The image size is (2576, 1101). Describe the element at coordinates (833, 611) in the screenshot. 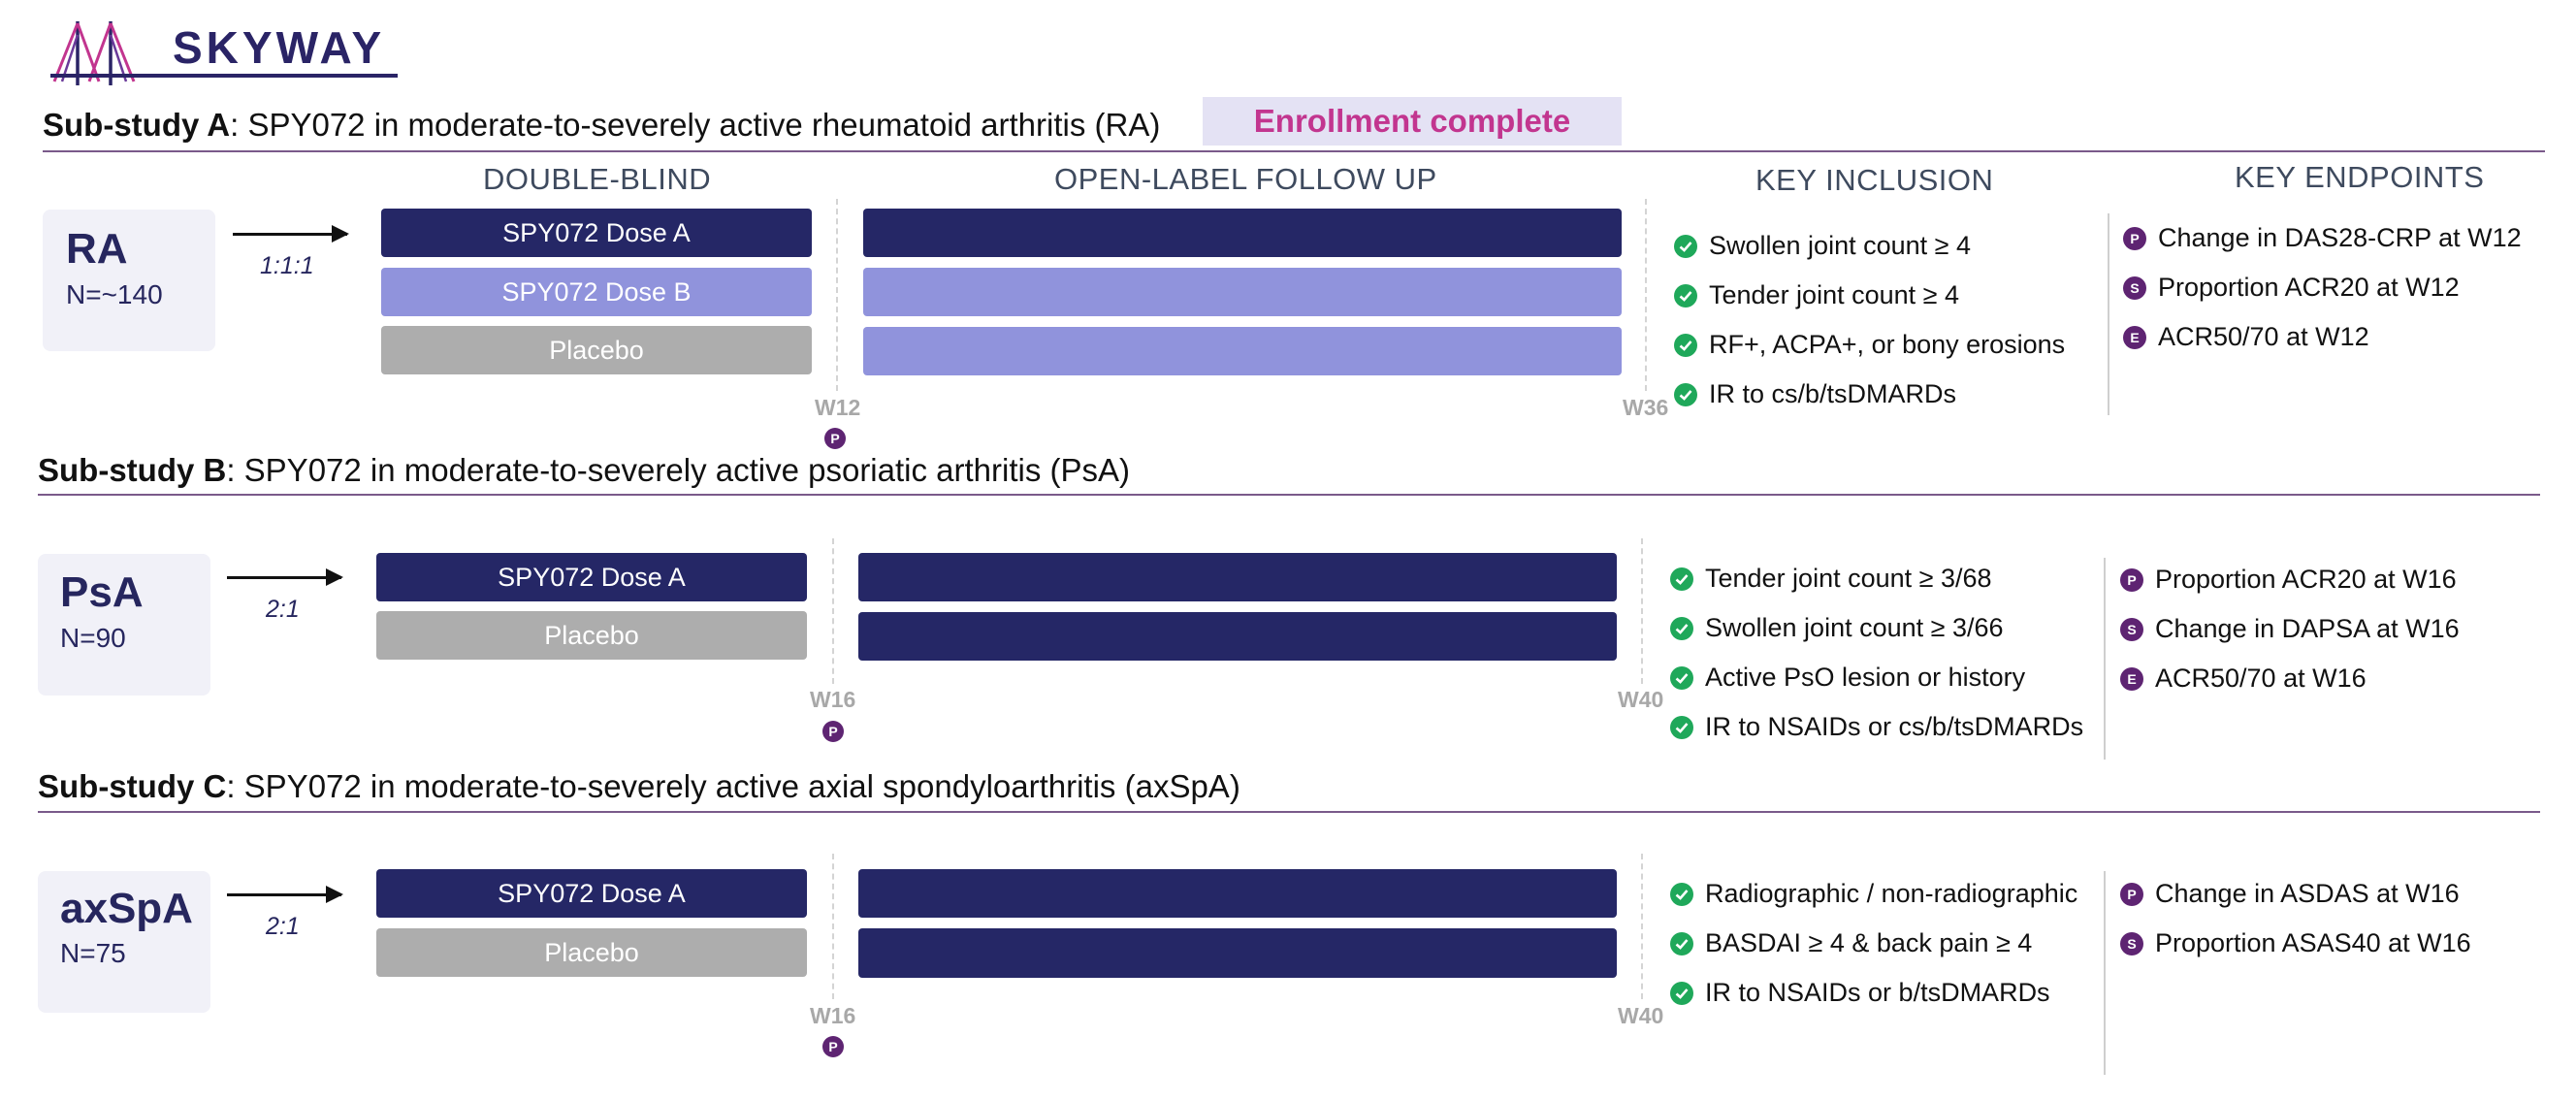

I see `study-b-w16-line` at that location.